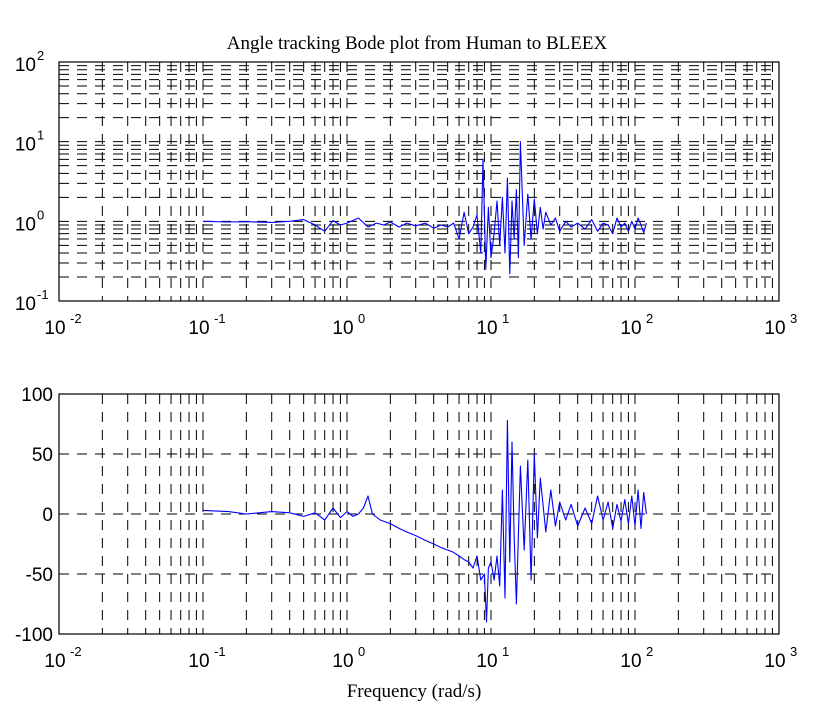 The width and height of the screenshot is (814, 717). What do you see at coordinates (414, 691) in the screenshot?
I see `x-axis-label: Frequency (rad/s)` at bounding box center [414, 691].